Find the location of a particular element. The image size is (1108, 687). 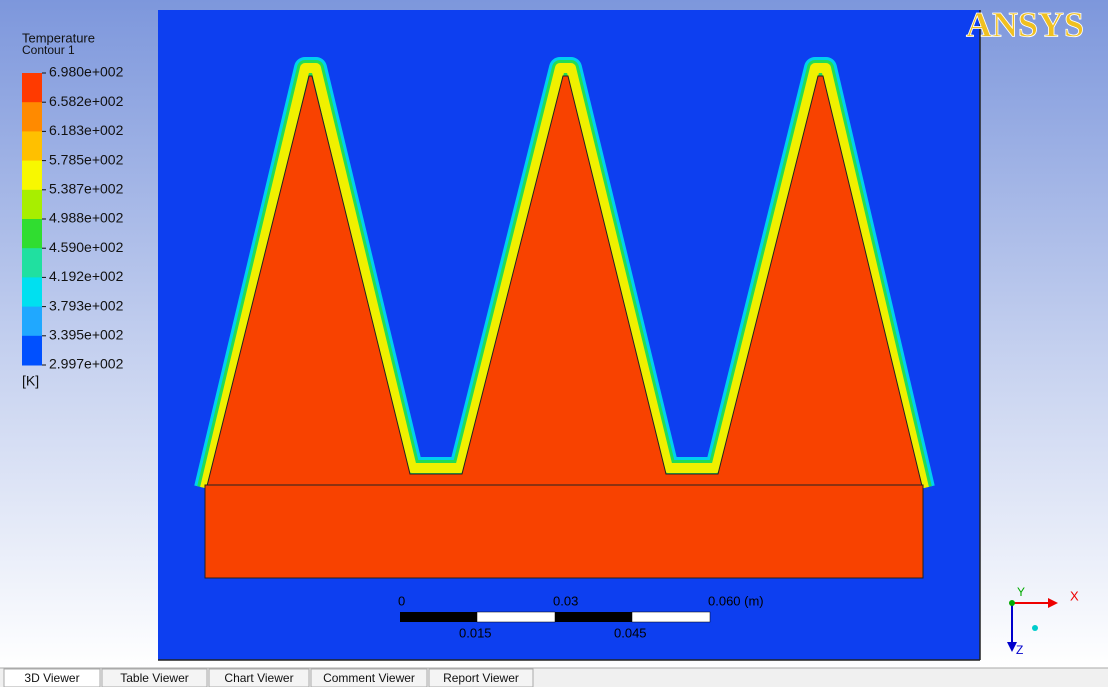

scale-label: 0 is located at coordinates (401, 600).